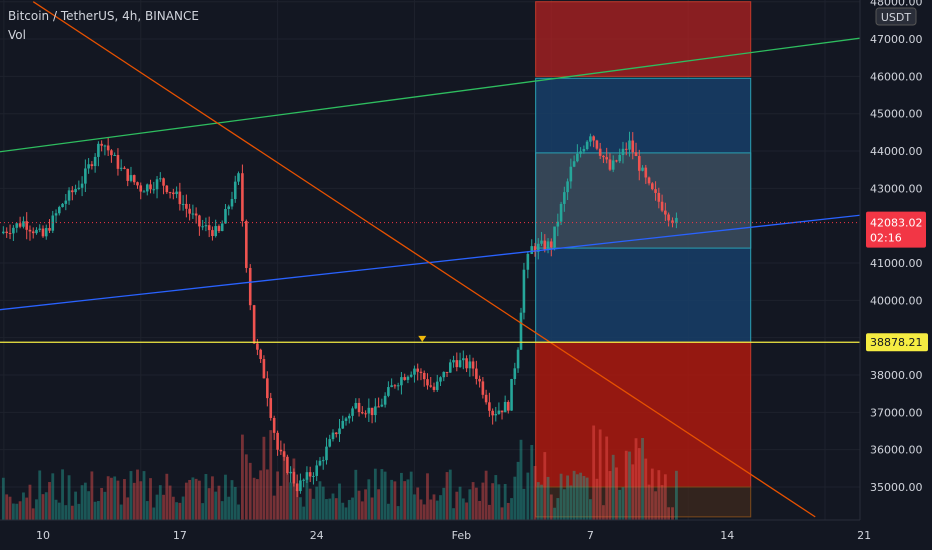  I want to click on current-price-tag, so click(896, 229).